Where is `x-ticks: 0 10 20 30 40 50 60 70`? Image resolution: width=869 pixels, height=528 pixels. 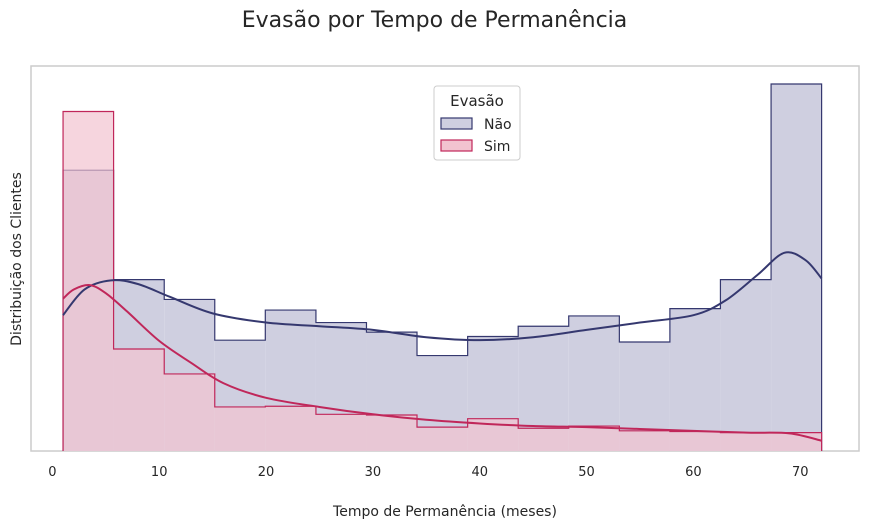 x-ticks: 0 10 20 30 40 50 60 70 is located at coordinates (428, 472).